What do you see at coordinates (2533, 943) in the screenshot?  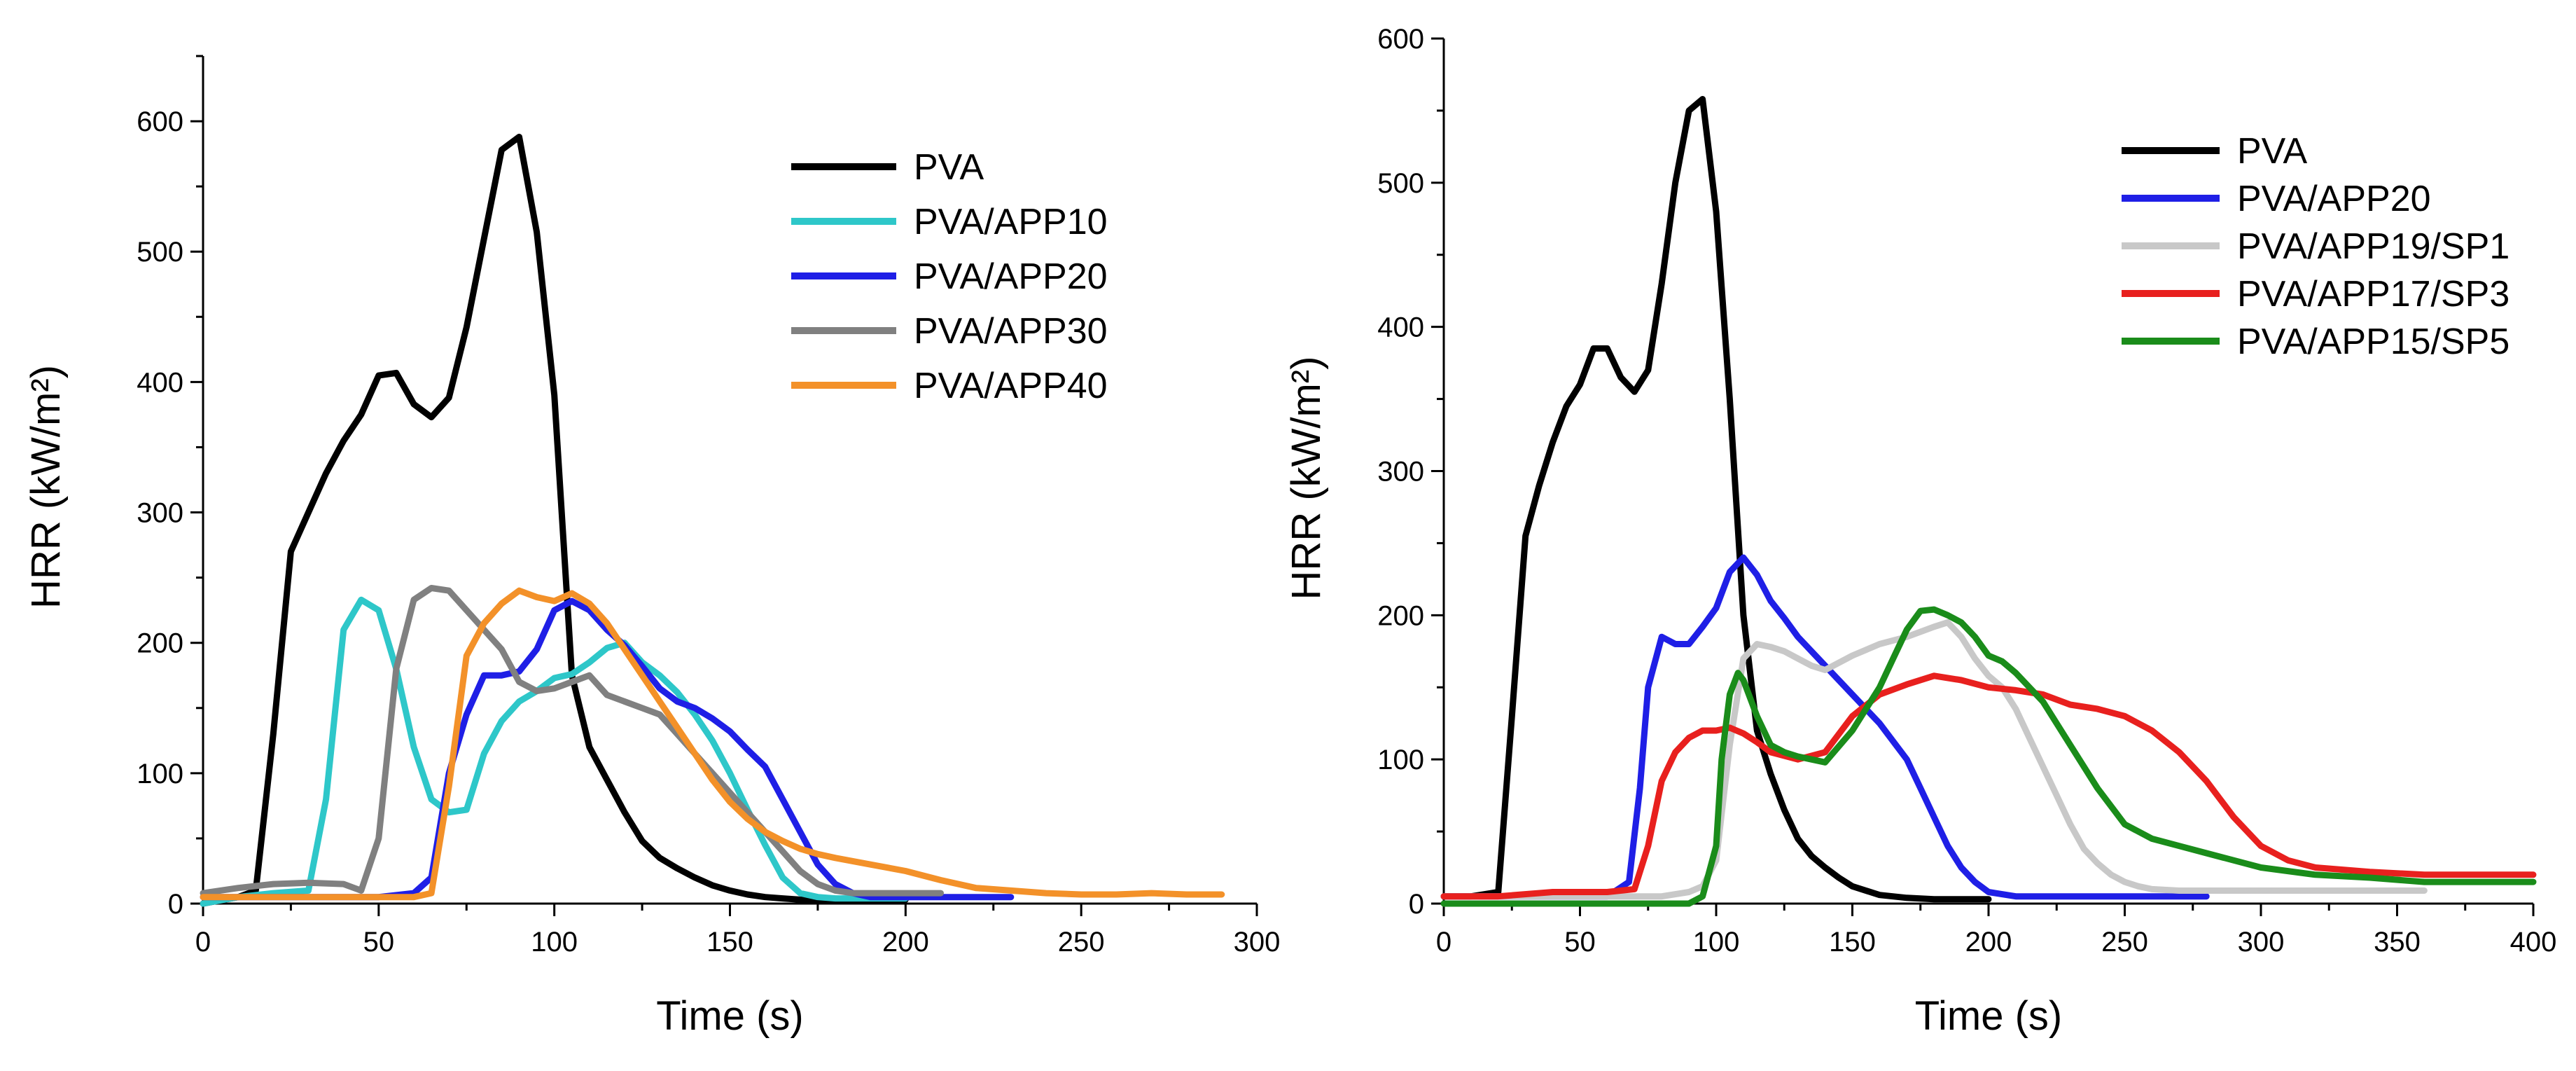 I see `x-tick-label: 400` at bounding box center [2533, 943].